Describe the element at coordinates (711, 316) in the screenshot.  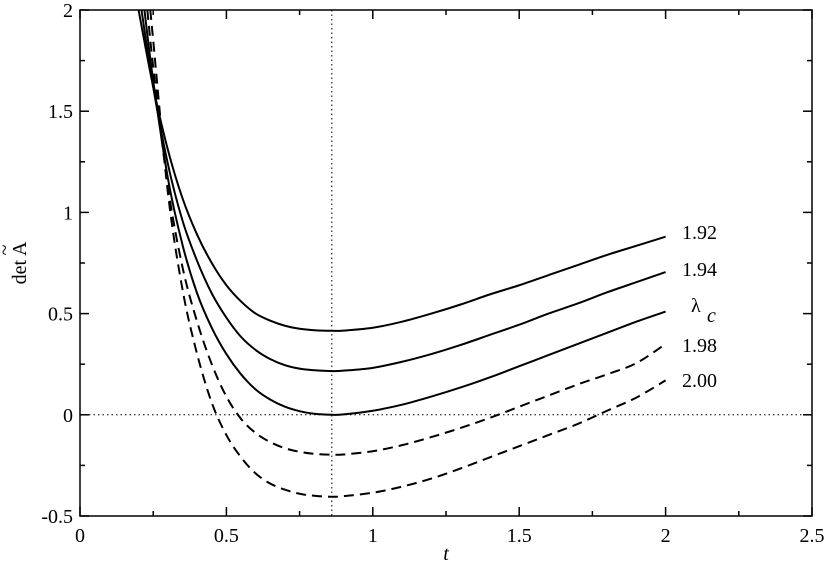
I see `series-label-lambda-subscript: c` at that location.